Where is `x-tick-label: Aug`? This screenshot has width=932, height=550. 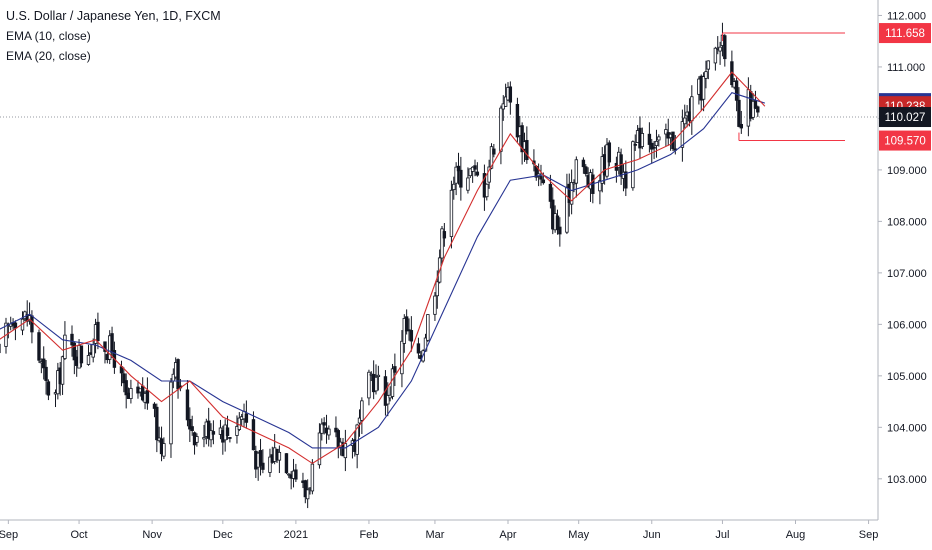
x-tick-label: Aug is located at coordinates (796, 535).